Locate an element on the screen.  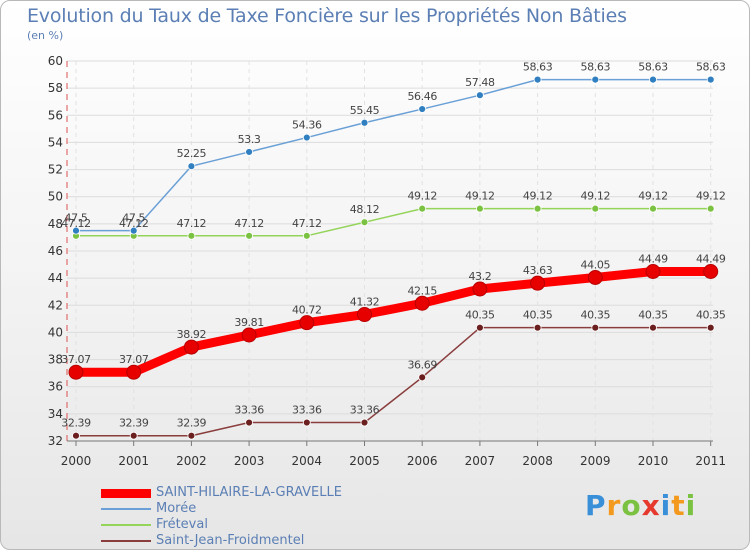
logo-letter: P is located at coordinates (596, 505).